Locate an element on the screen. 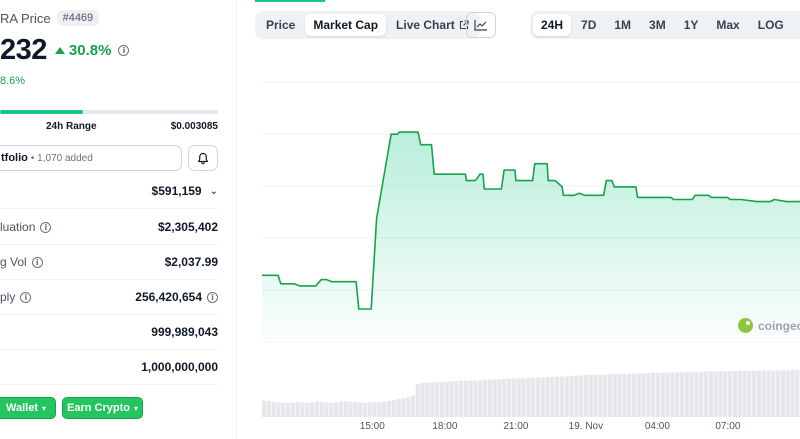  chevron-down-icon: ▾ is located at coordinates (43, 408).